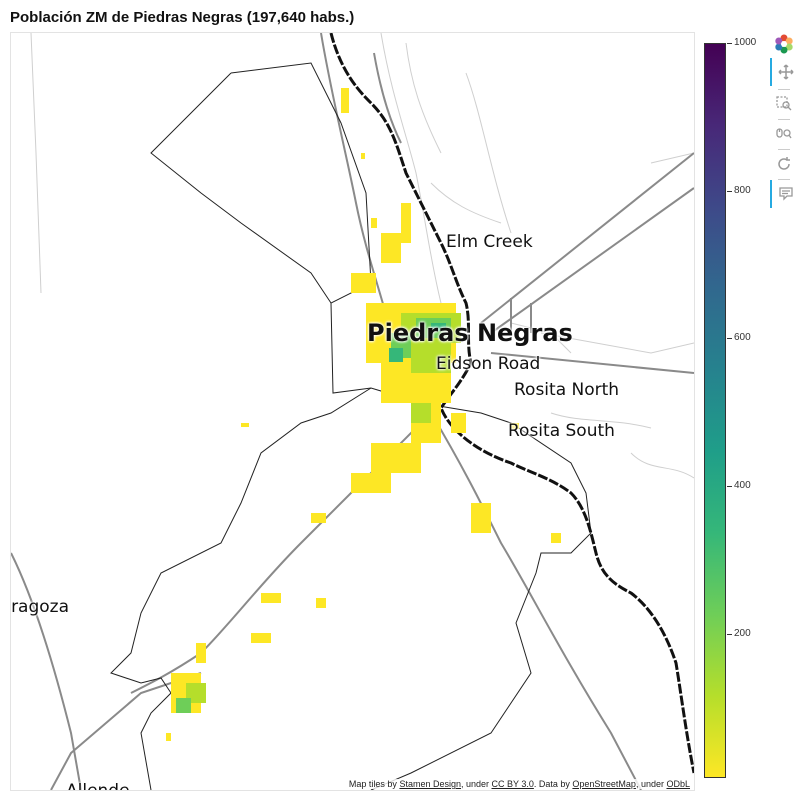 The height and width of the screenshot is (800, 800). I want to click on place-label: Allende, so click(98, 786).